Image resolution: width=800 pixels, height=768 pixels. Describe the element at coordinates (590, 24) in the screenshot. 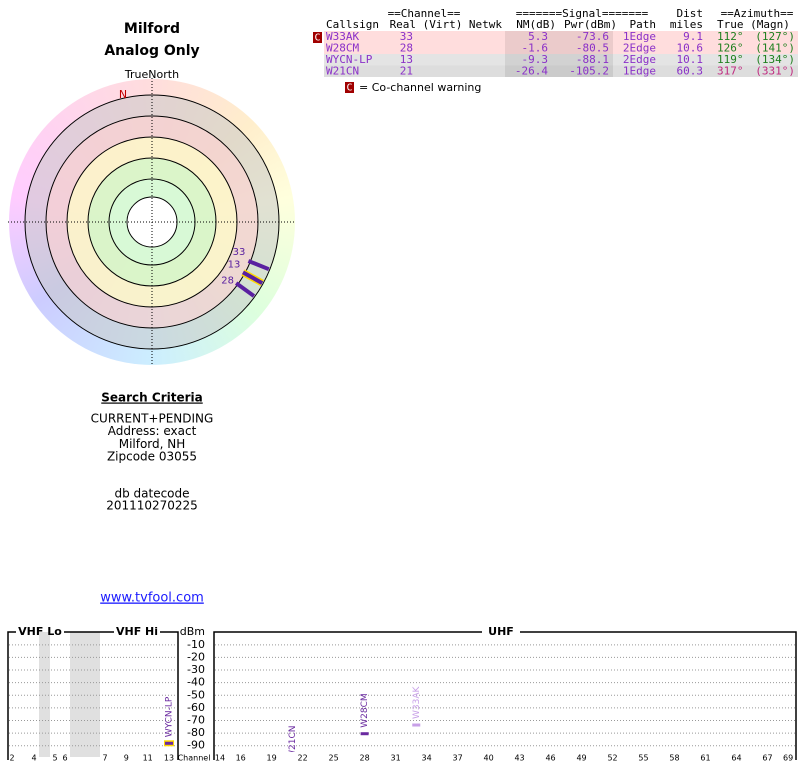

I see `column-header: Pwr(dBm)` at that location.